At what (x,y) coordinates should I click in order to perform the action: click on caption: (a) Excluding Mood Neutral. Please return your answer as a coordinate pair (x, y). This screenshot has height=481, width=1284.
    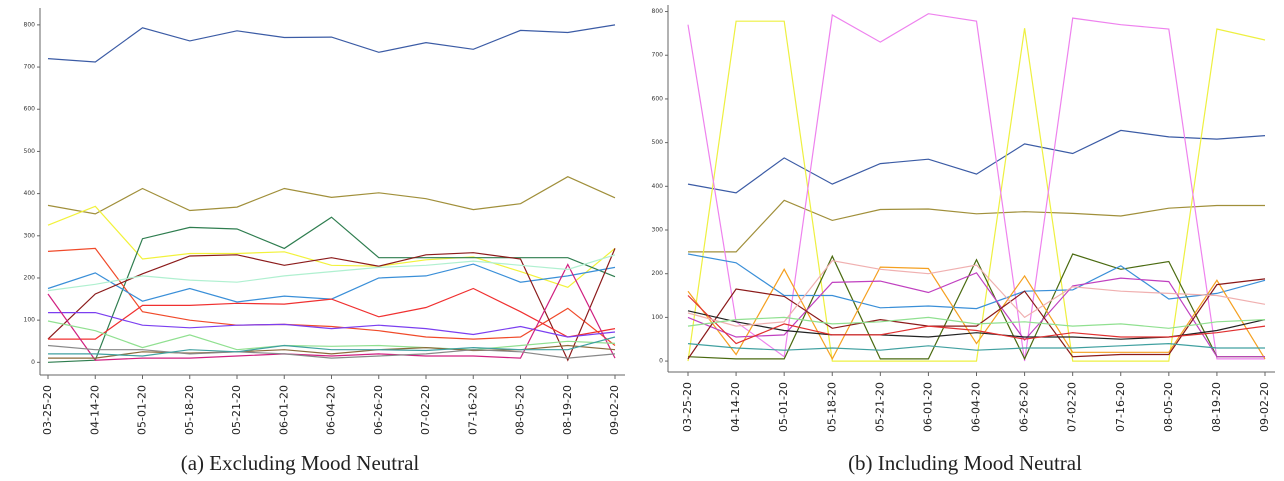
    Looking at the image, I should click on (300, 463).